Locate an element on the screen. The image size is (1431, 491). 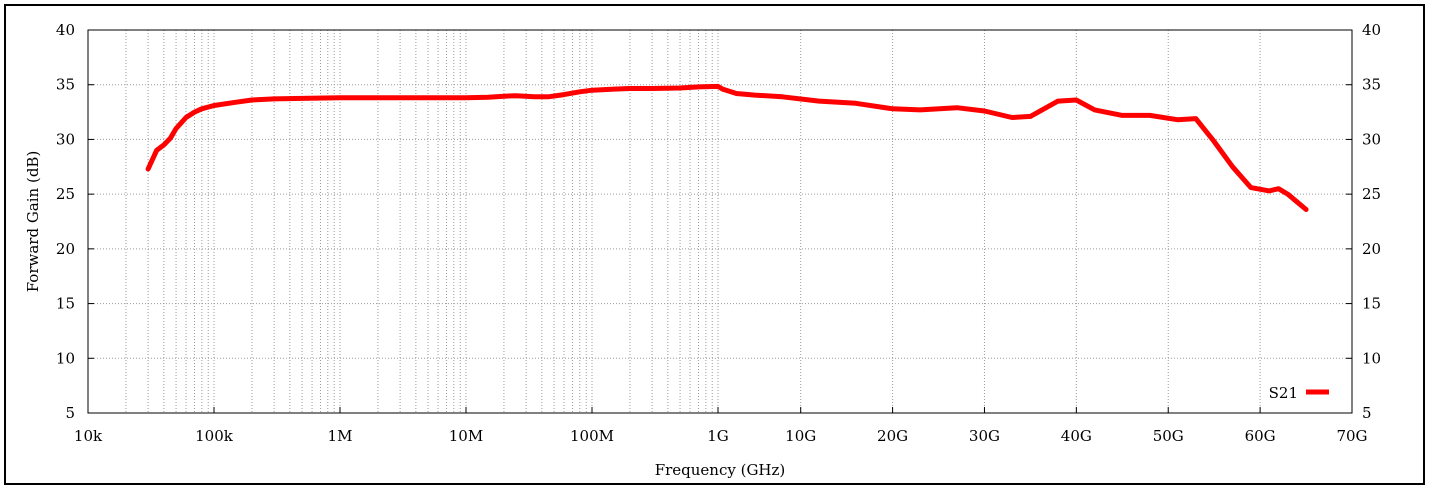
y-tick-label: 5 is located at coordinates (70, 413).